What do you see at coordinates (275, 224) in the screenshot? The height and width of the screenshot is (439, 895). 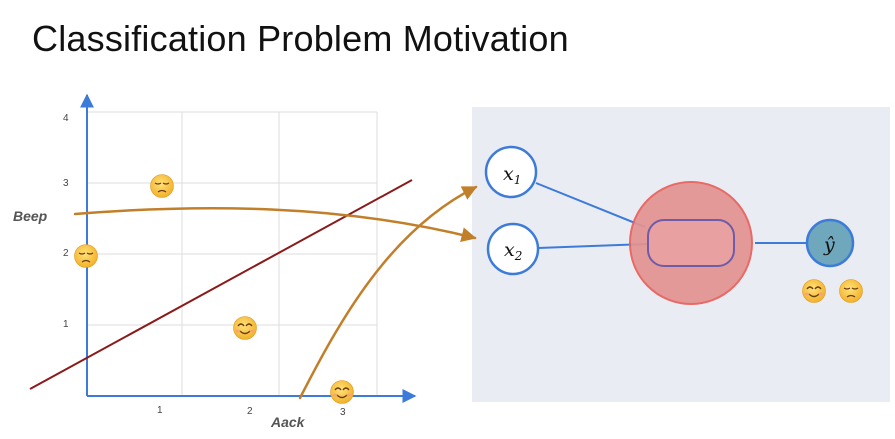 I see `beep-to-x2-arrow` at bounding box center [275, 224].